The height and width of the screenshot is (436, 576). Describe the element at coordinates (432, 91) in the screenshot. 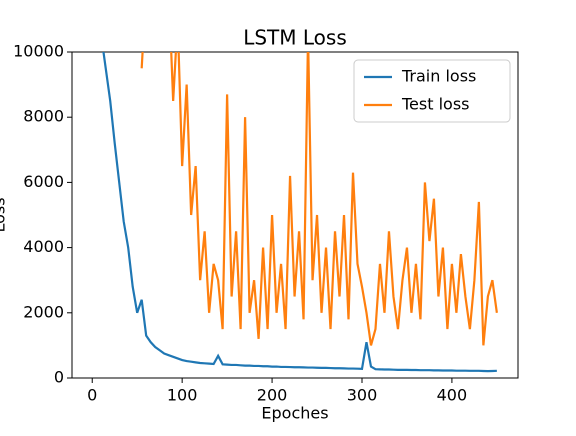

I see `legend-box` at that location.